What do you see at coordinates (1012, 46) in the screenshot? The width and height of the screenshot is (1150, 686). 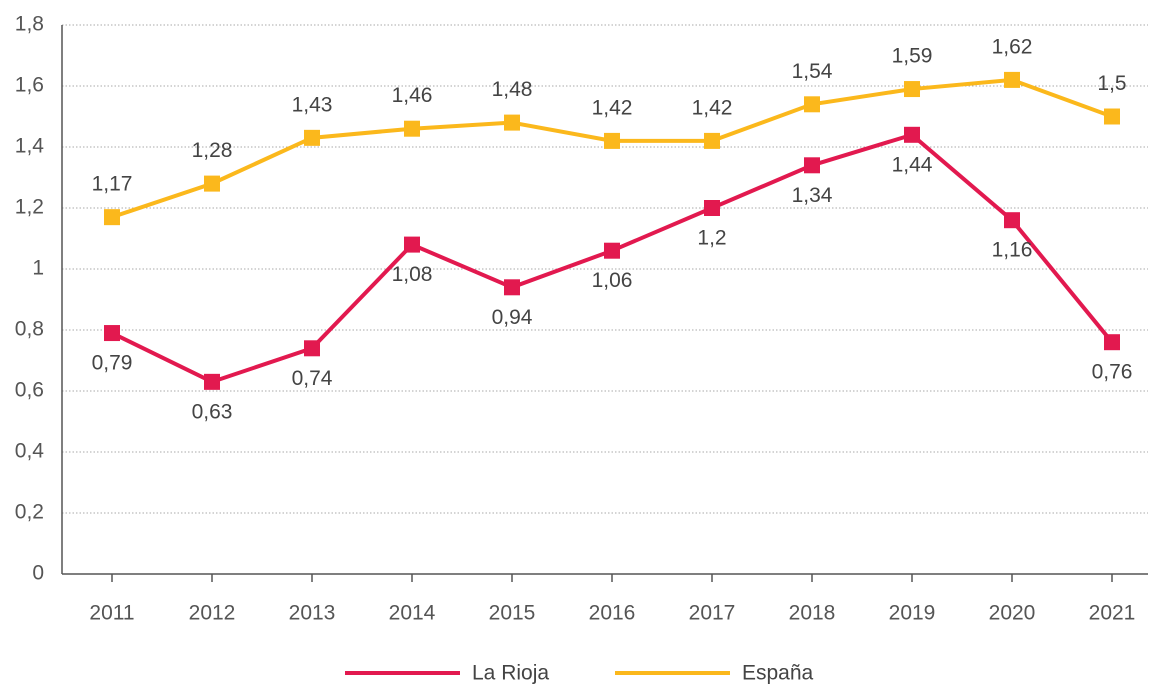 I see `data-label: 1,62` at bounding box center [1012, 46].